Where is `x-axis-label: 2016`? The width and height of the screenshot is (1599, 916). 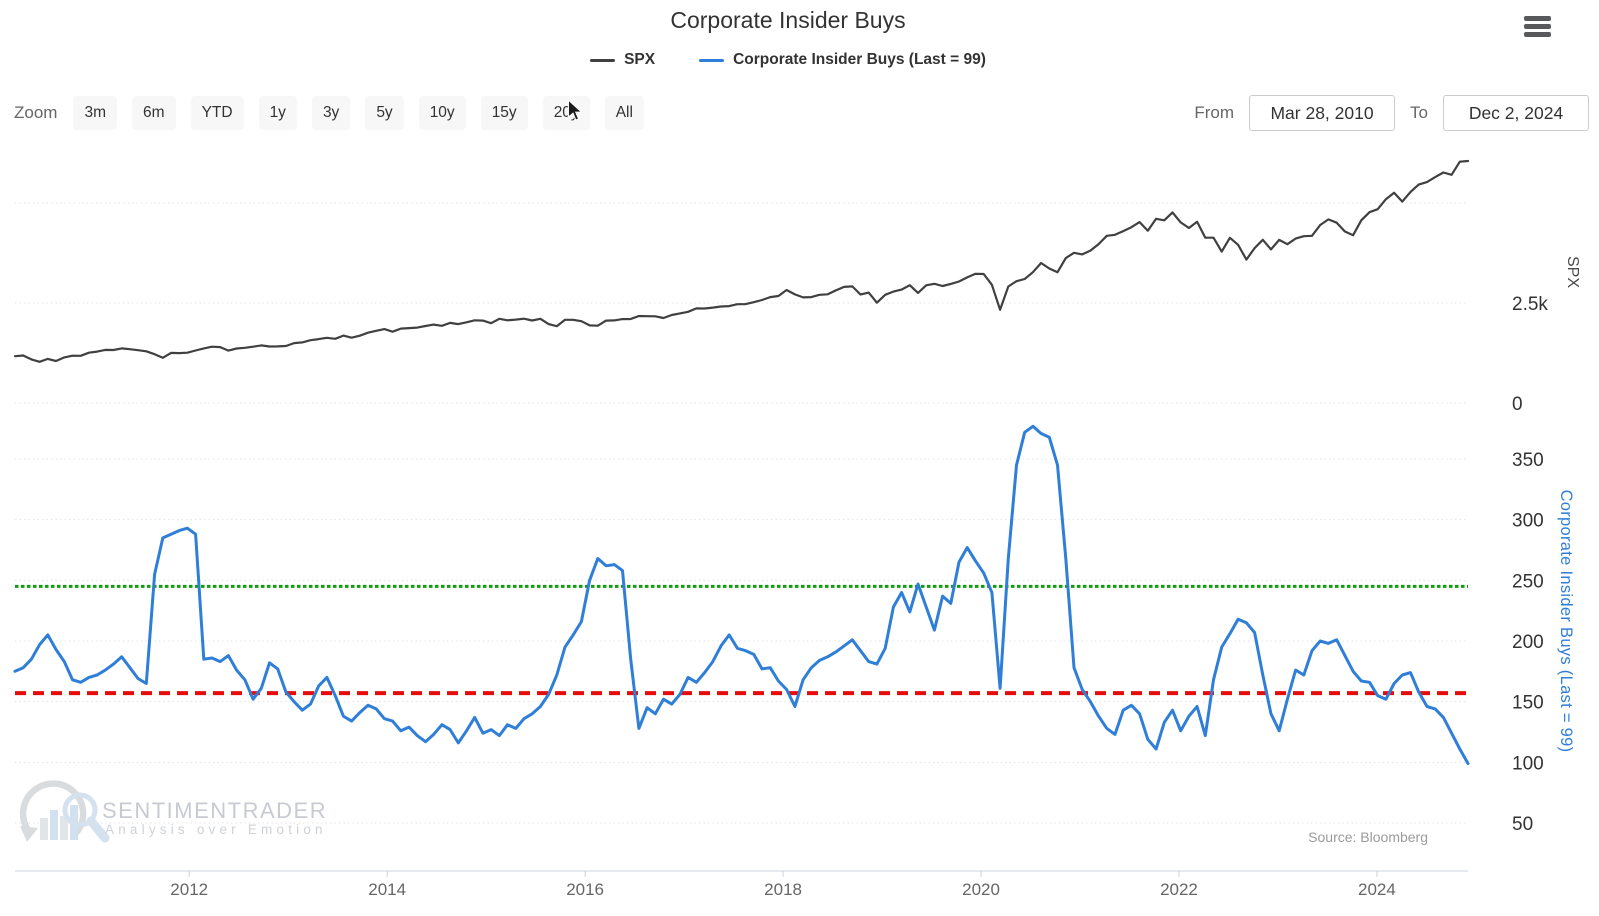
x-axis-label: 2016 is located at coordinates (585, 889).